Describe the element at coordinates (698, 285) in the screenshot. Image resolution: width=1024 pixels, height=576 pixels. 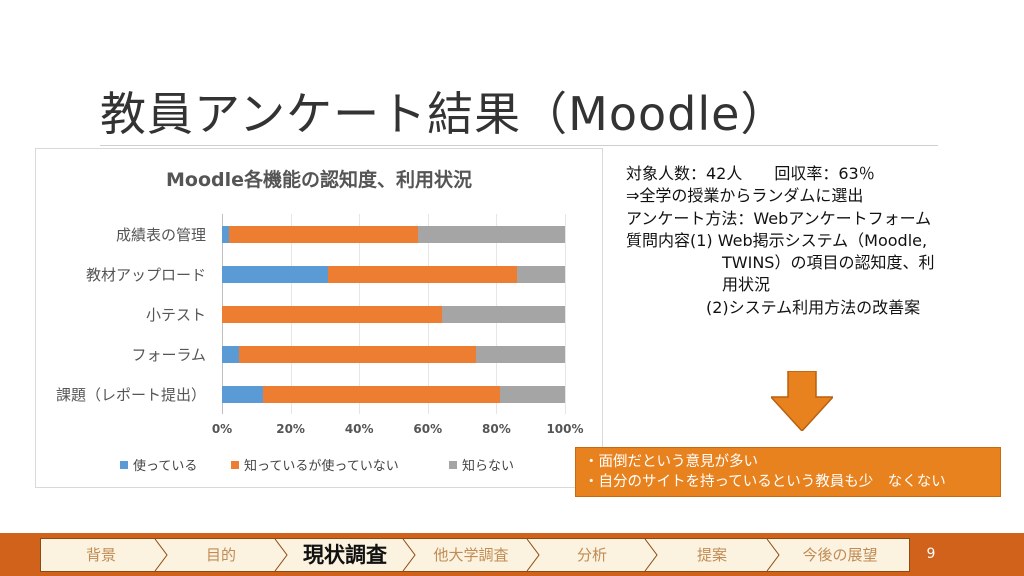
I see `info-line: 用状況` at that location.